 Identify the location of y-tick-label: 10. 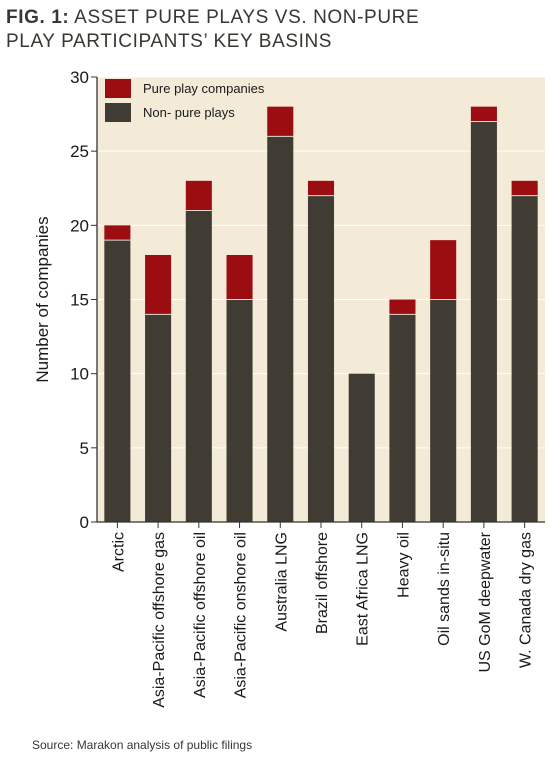
(79, 374).